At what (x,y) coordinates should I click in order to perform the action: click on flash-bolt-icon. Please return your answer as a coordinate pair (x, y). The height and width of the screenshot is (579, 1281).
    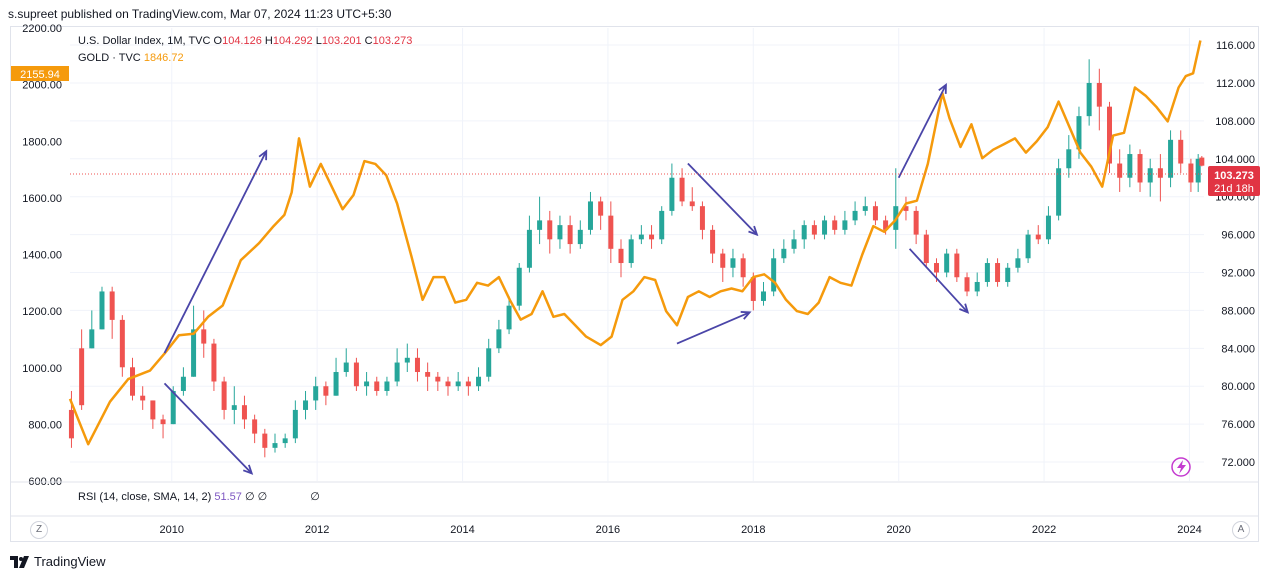
    Looking at the image, I should click on (1181, 467).